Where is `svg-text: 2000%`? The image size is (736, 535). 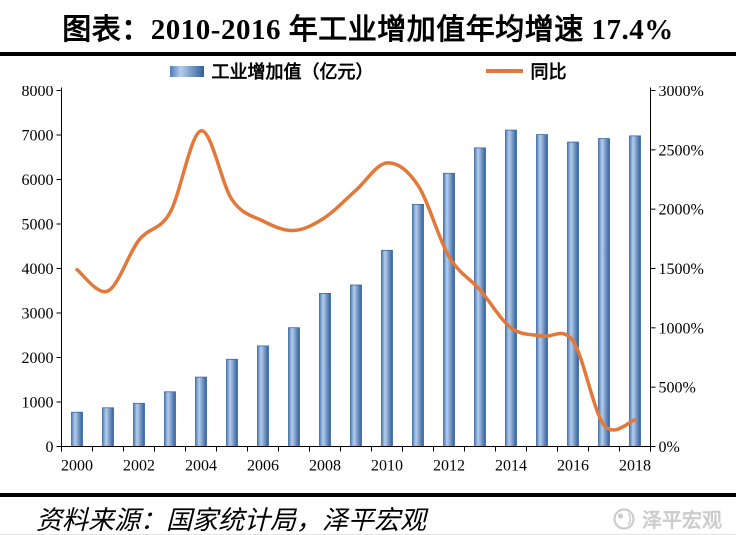
svg-text: 2000% is located at coordinates (681, 210).